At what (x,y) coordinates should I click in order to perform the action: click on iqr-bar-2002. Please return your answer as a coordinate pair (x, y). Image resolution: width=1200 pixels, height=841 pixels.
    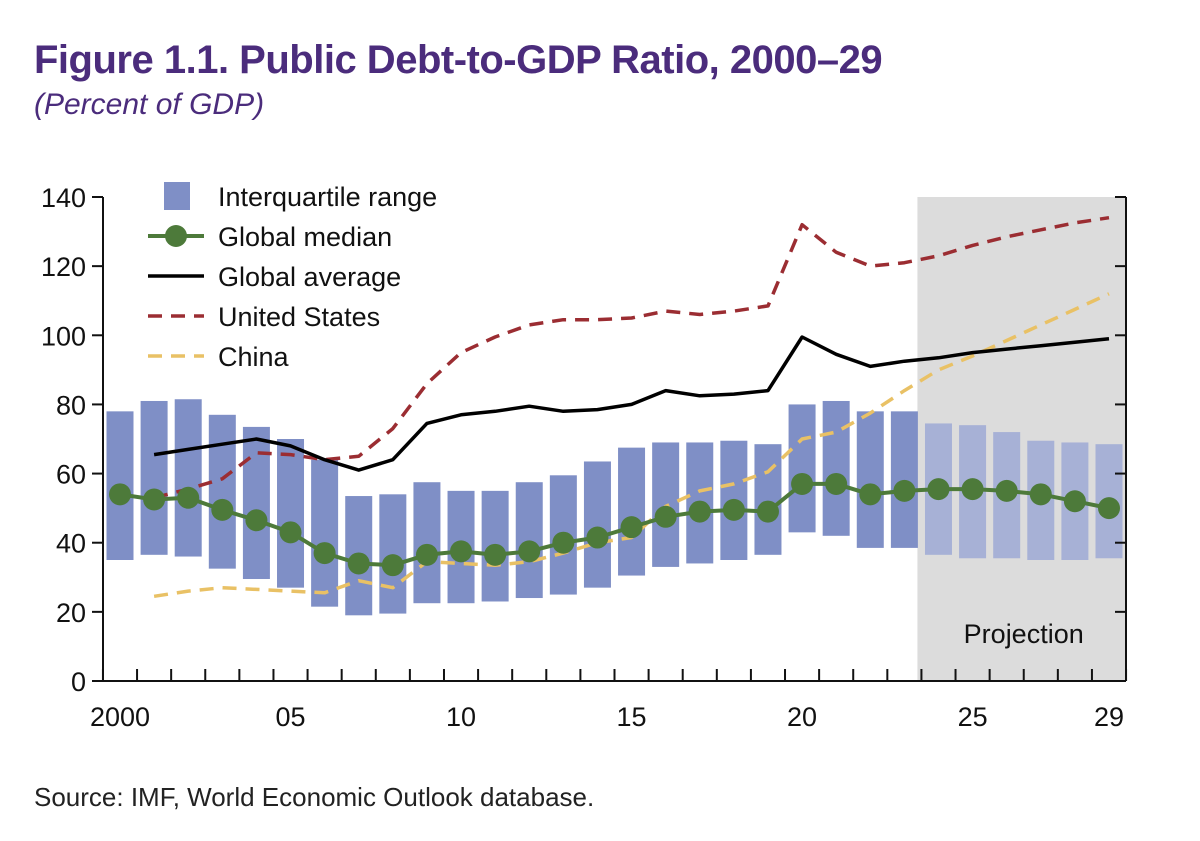
    Looking at the image, I should click on (188, 478).